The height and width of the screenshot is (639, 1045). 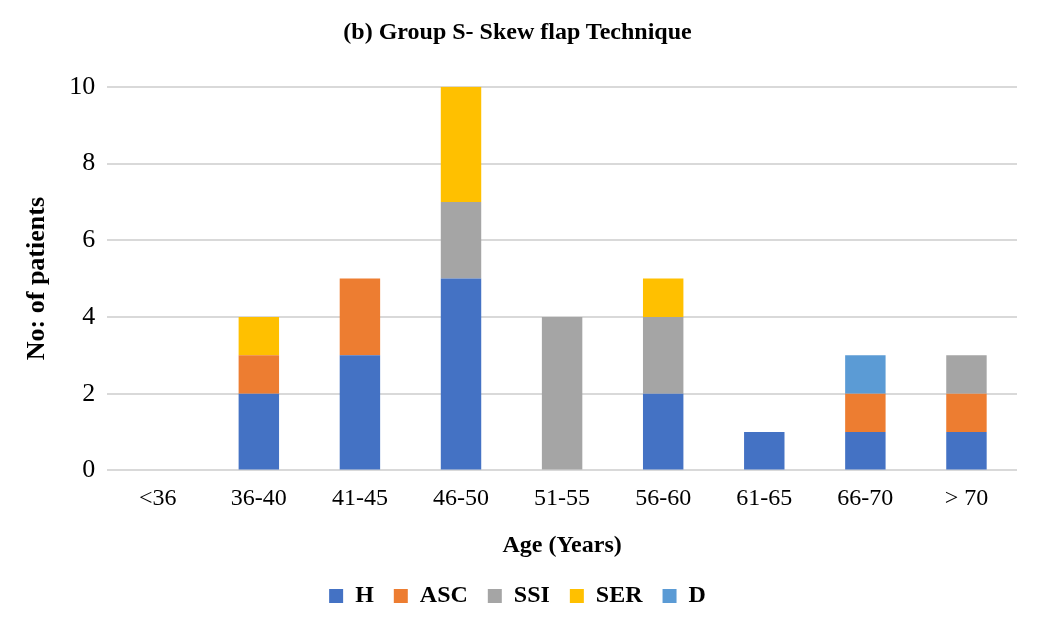 What do you see at coordinates (562, 543) in the screenshot?
I see `x-axis-title: Age (Years)` at bounding box center [562, 543].